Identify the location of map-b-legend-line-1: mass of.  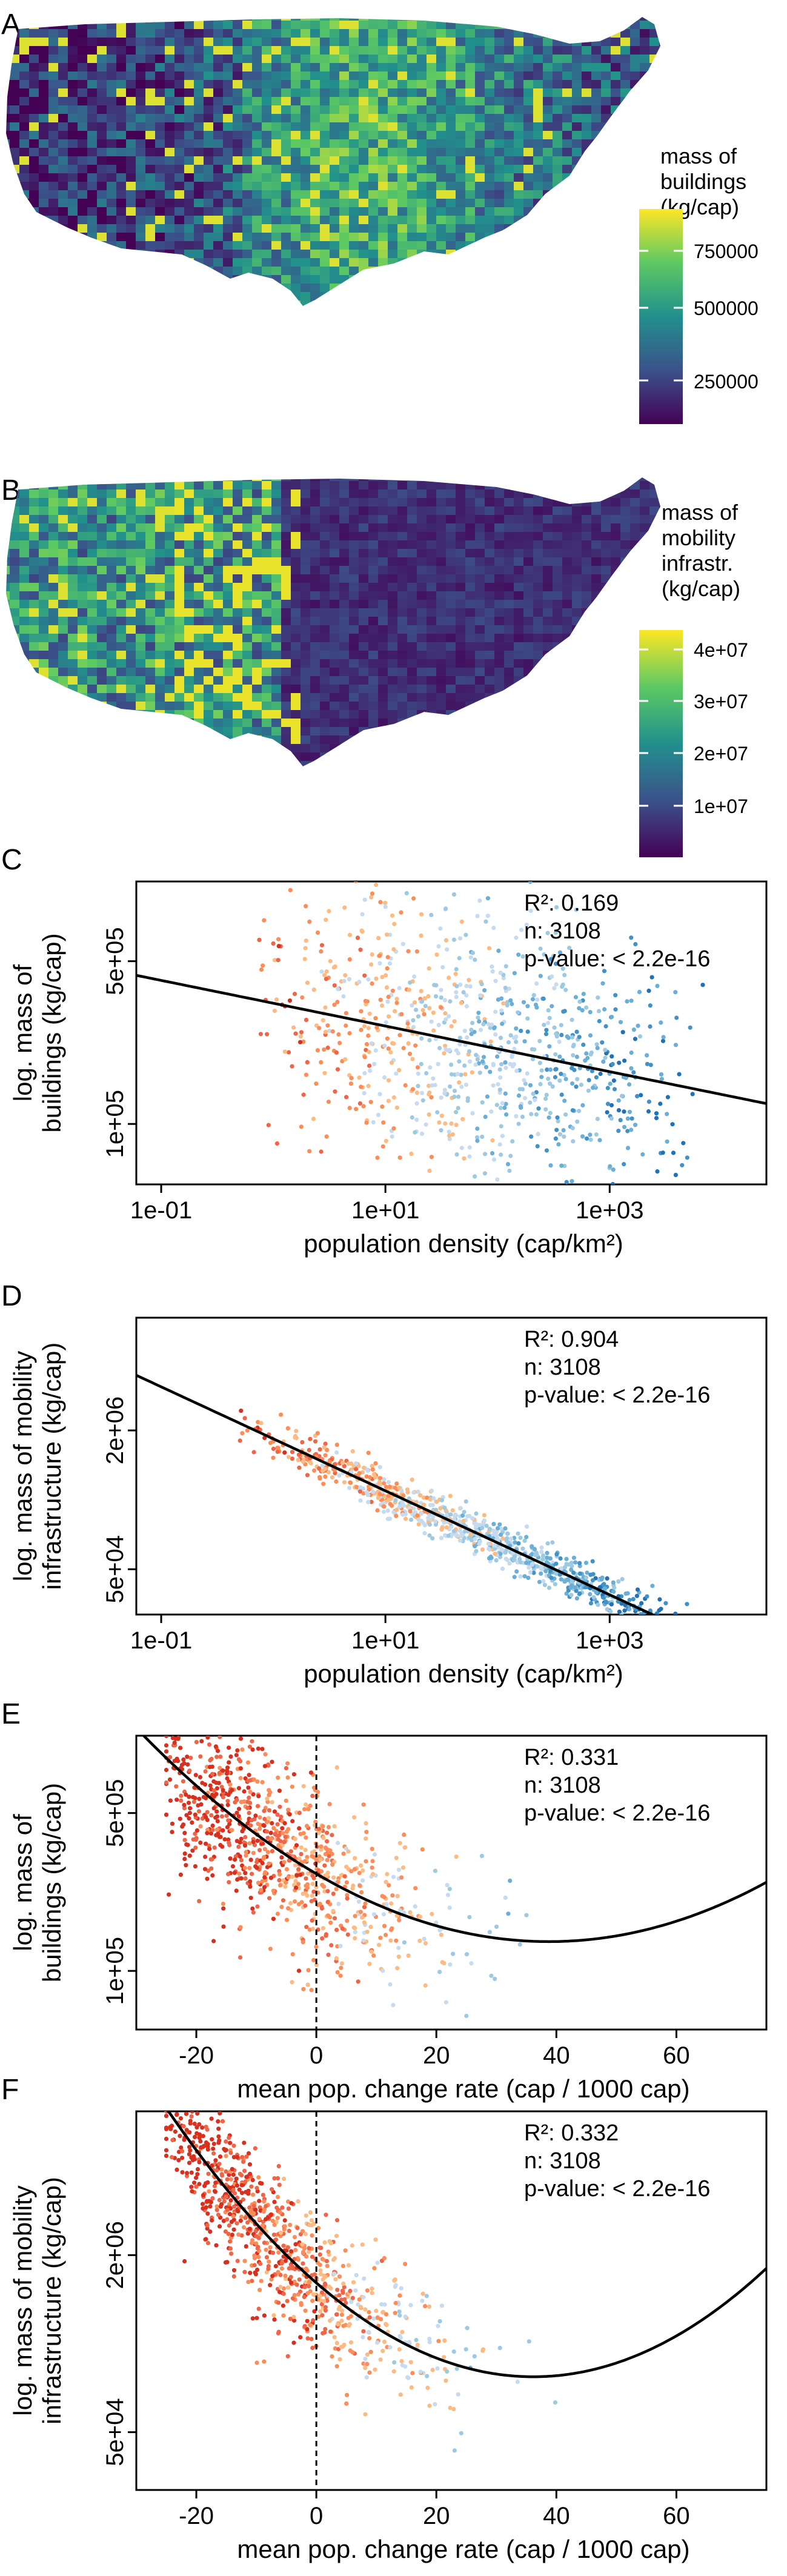
(700, 512).